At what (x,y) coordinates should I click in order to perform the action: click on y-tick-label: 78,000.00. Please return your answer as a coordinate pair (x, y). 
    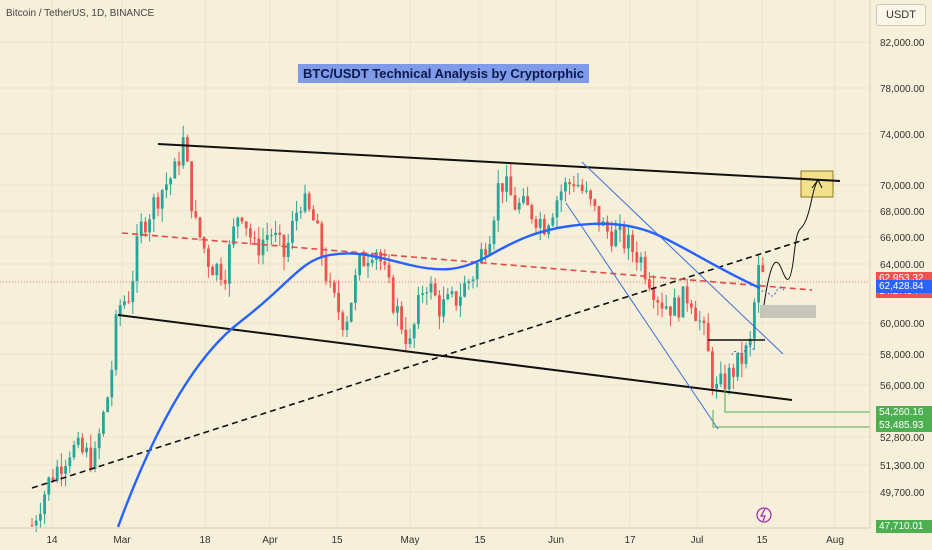
    Looking at the image, I should click on (902, 89).